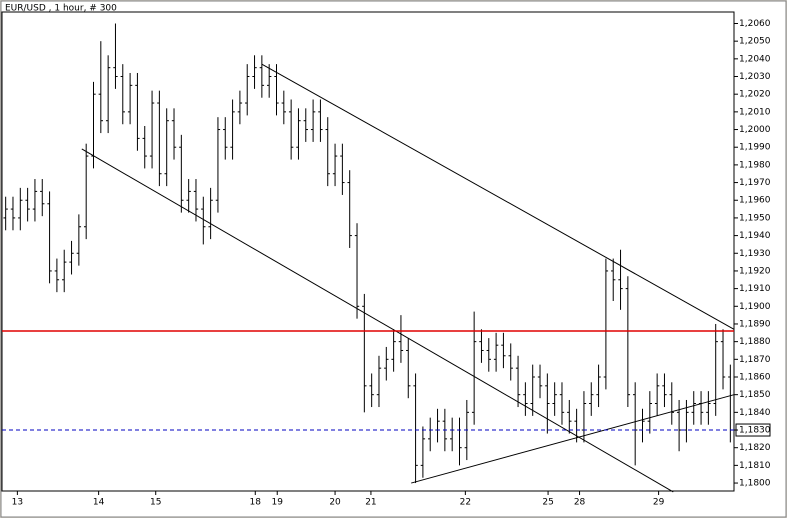 The width and height of the screenshot is (787, 518). I want to click on y-tick-label: 1,2010, so click(755, 112).